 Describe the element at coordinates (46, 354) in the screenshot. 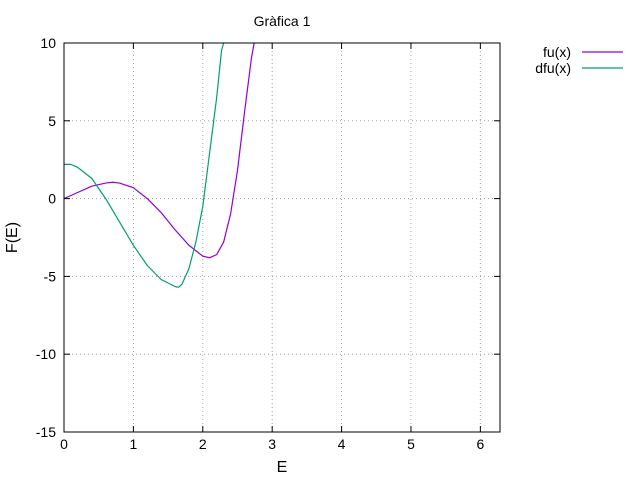

I see `y-tick-label: -10` at that location.